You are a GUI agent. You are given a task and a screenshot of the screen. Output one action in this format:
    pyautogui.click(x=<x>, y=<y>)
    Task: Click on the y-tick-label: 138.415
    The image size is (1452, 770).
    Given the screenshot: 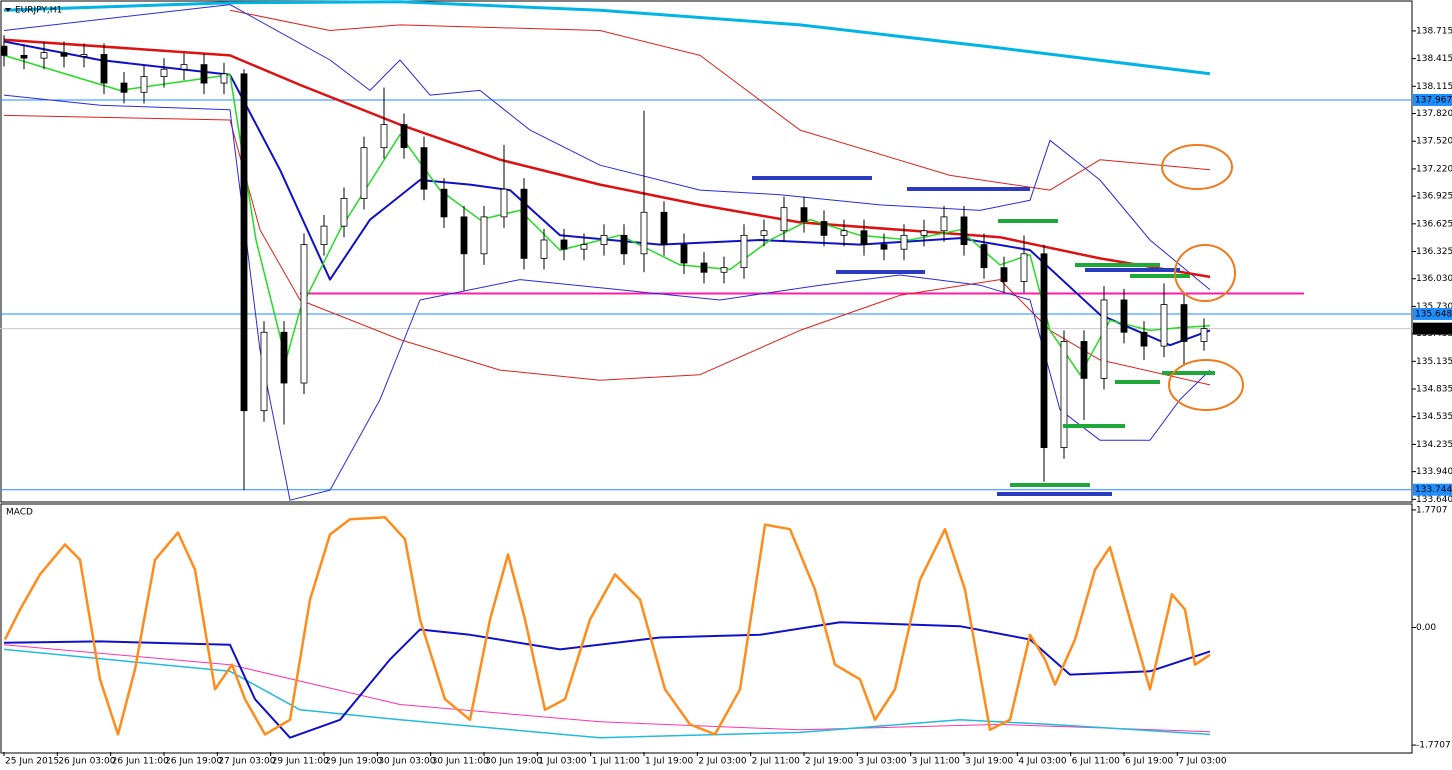 What is the action you would take?
    pyautogui.click(x=1434, y=59)
    